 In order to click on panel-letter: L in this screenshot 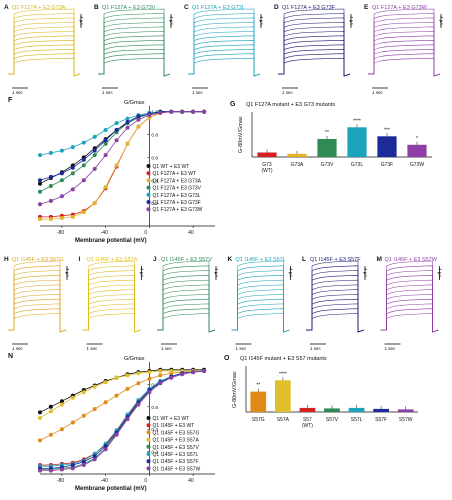, I will do `click(304, 259)`.